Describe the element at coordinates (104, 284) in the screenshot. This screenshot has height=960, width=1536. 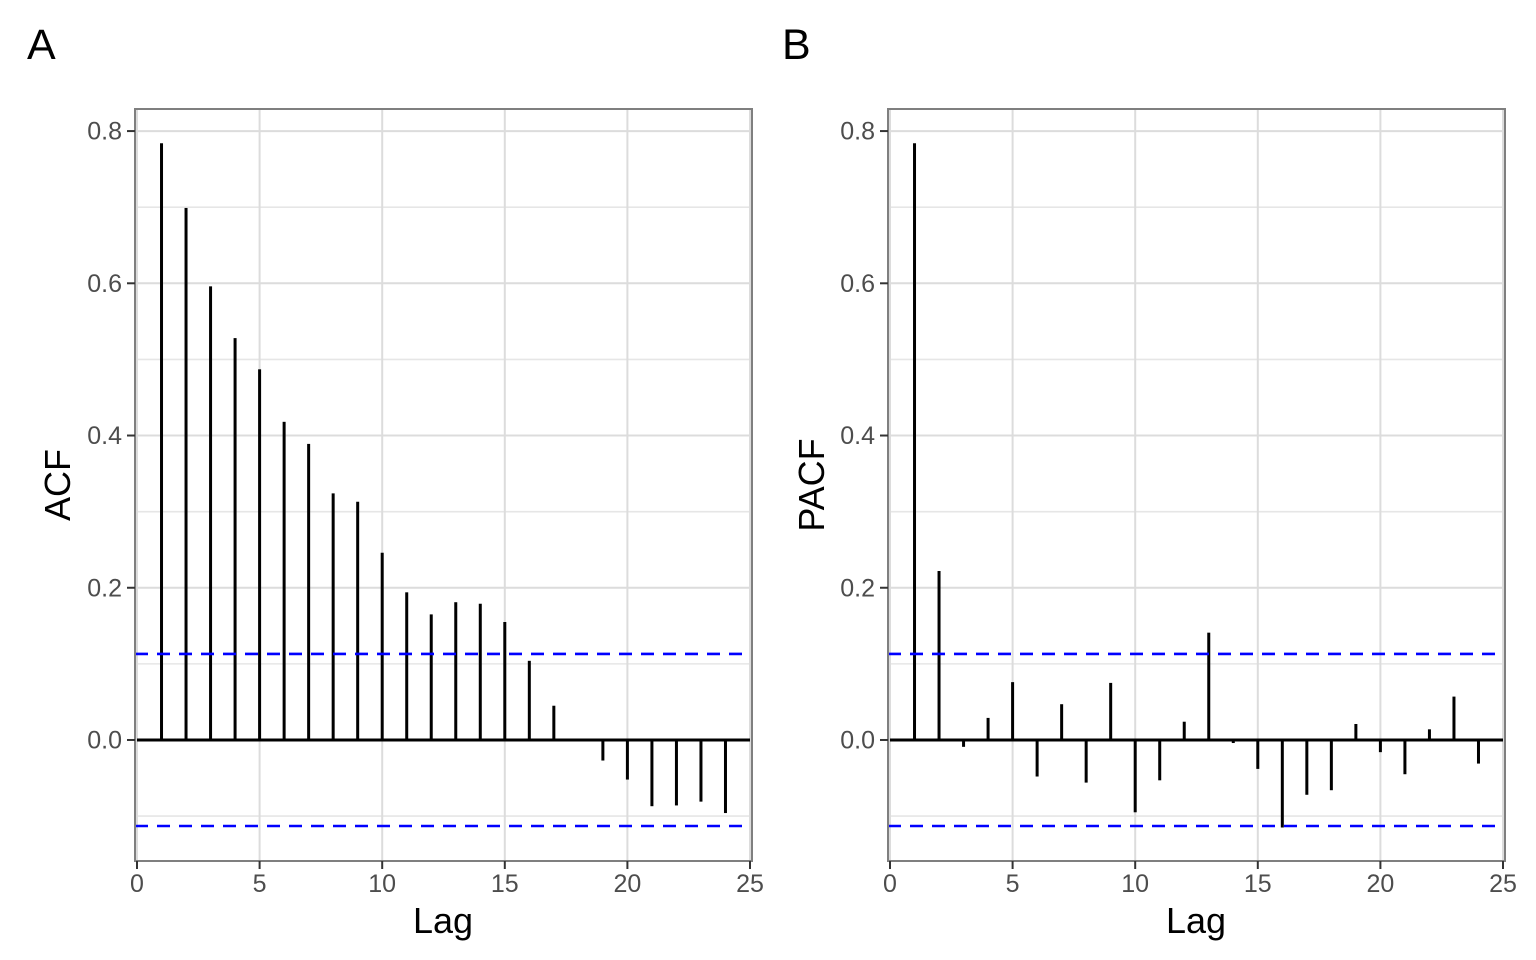
I see `panel-a-y-tick-label: 0.6` at that location.